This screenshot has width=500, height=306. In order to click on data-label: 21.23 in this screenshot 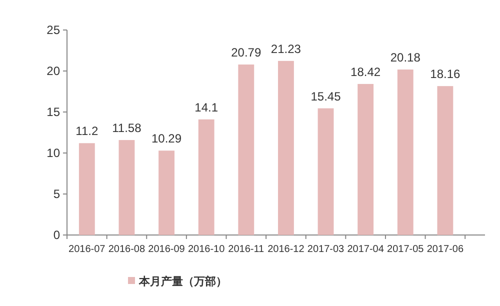, I will do `click(286, 49)`.